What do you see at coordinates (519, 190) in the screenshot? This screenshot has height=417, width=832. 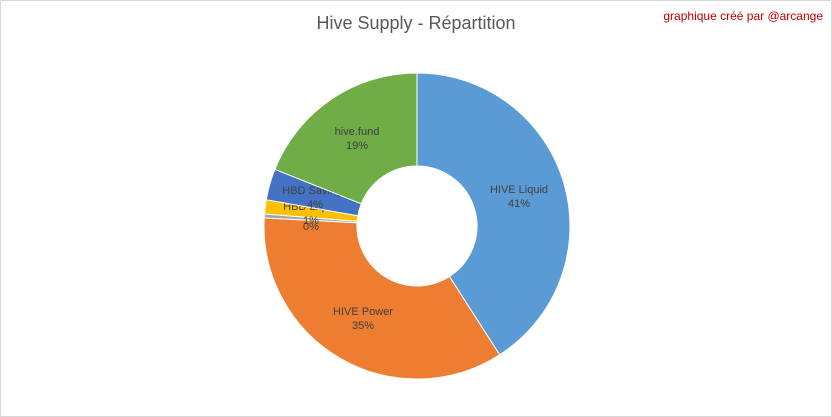 I see `slice-label-hive-liquid: HIVE Liquid` at bounding box center [519, 190].